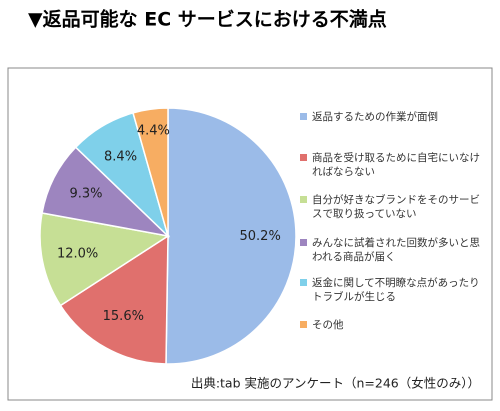 The image size is (500, 411). Describe the element at coordinates (153, 130) in the screenshot. I see `data-label: 4.4%` at that location.